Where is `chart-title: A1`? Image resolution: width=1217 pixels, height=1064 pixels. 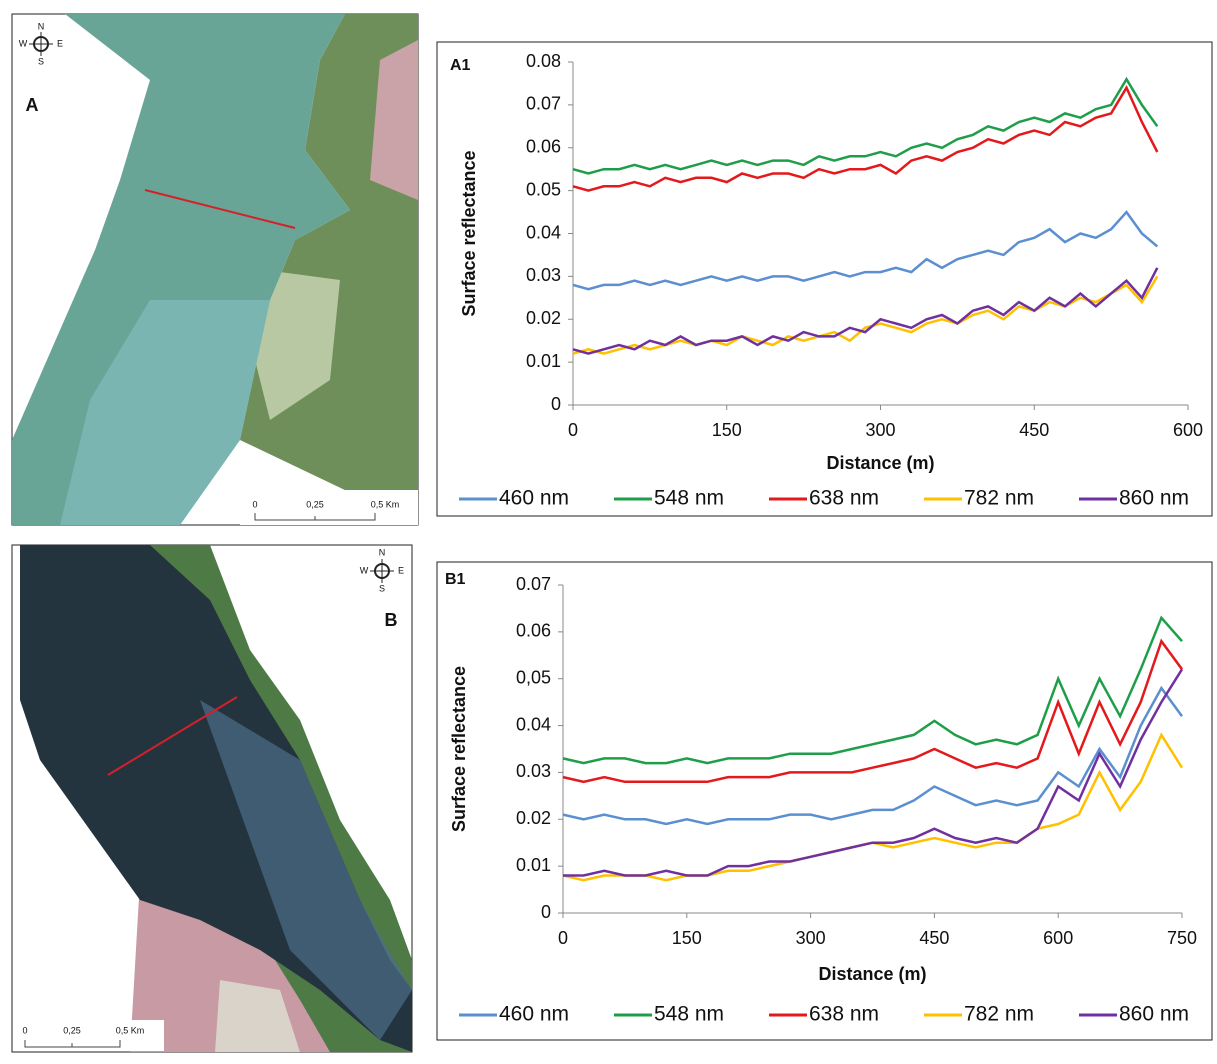
chart-title: A1 is located at coordinates (460, 65).